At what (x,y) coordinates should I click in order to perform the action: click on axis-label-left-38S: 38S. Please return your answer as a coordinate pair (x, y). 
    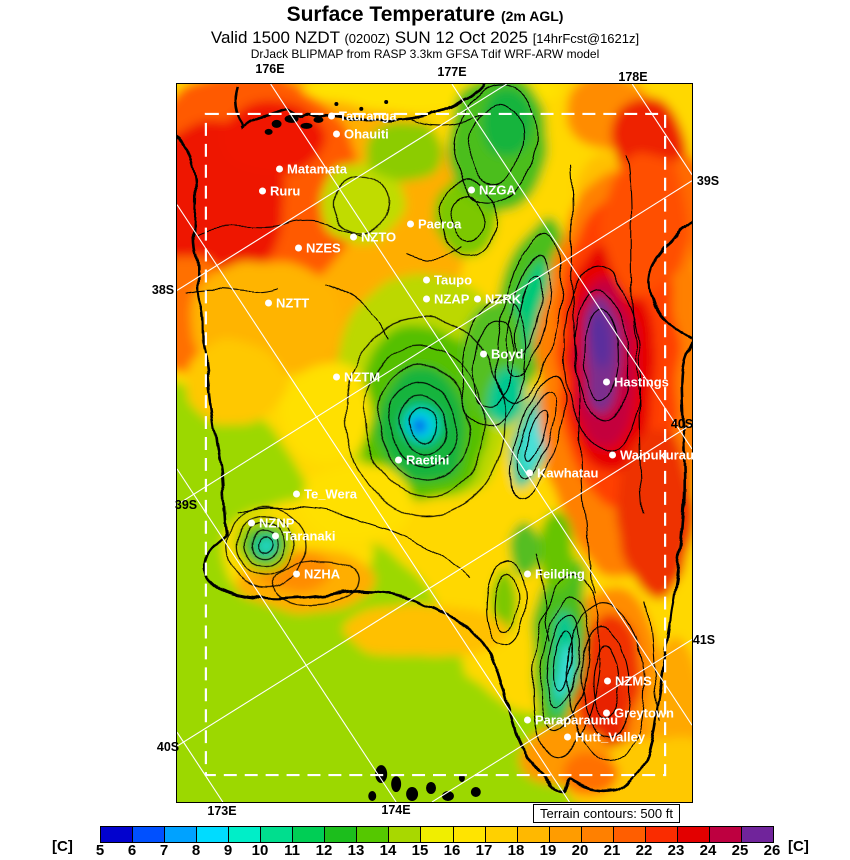
    Looking at the image, I should click on (163, 290).